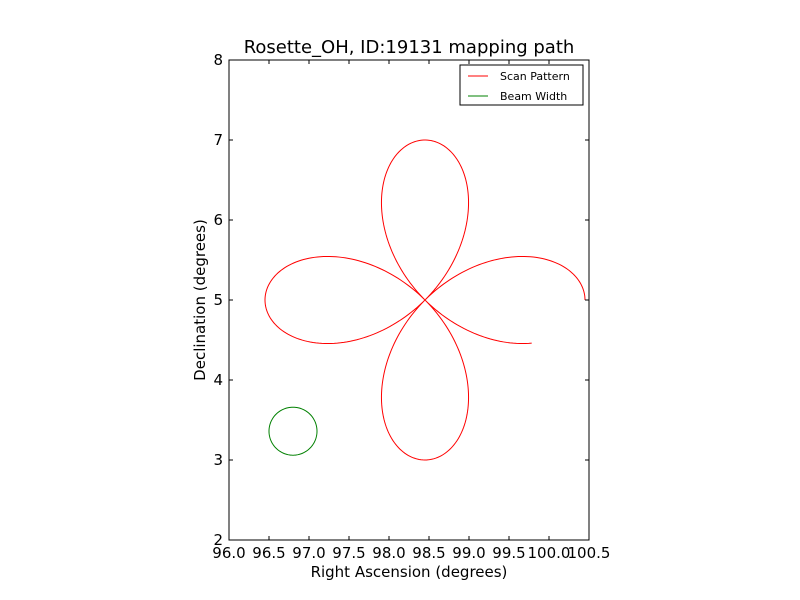  What do you see at coordinates (228, 553) in the screenshot?
I see `x-tick-label: 96.0` at bounding box center [228, 553].